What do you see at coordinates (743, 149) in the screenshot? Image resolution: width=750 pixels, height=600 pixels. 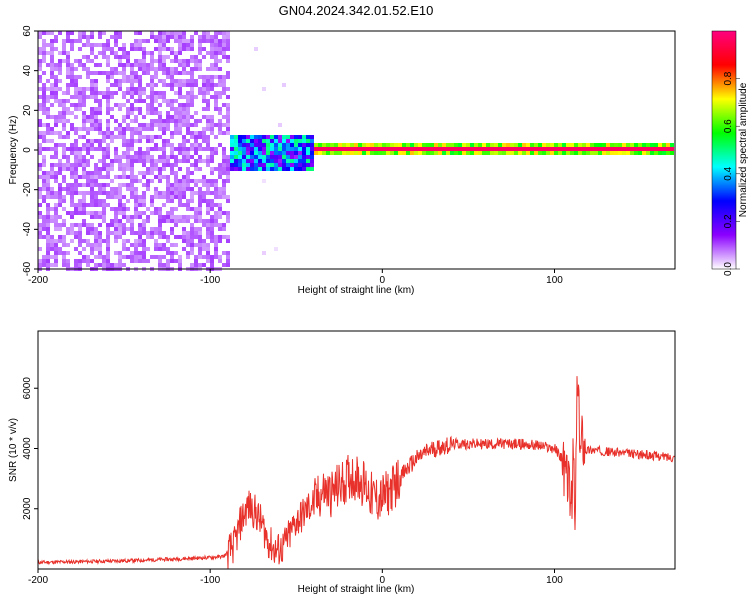 I see `colorbar-label: Normalized spectral amplitude` at bounding box center [743, 149].